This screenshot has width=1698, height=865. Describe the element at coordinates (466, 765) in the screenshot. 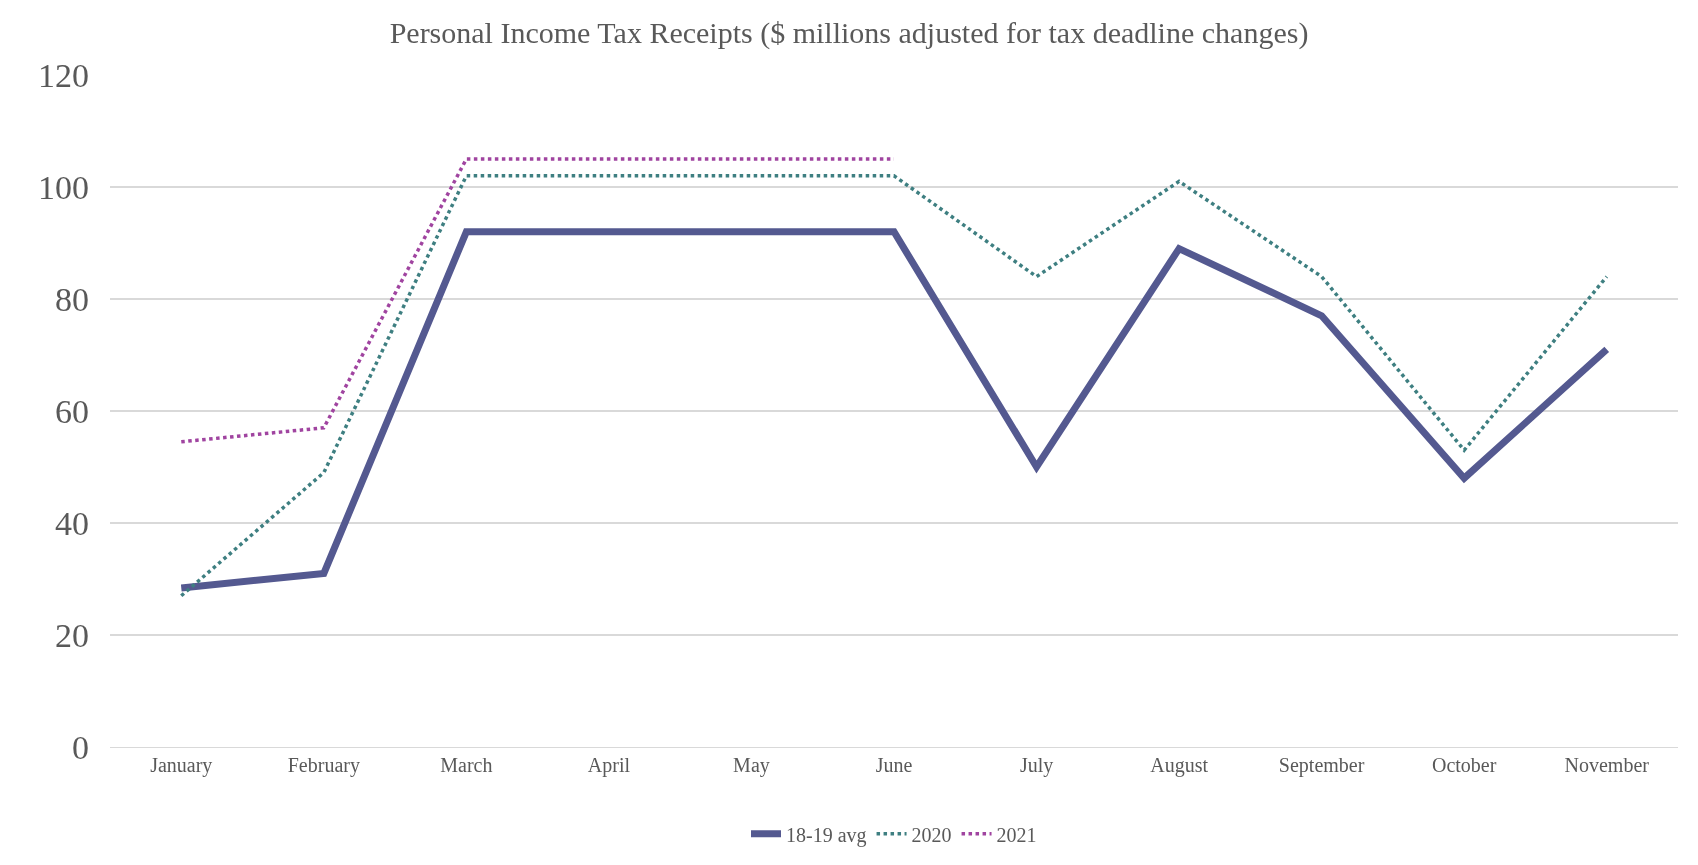

I see `x-tick-label: March` at that location.